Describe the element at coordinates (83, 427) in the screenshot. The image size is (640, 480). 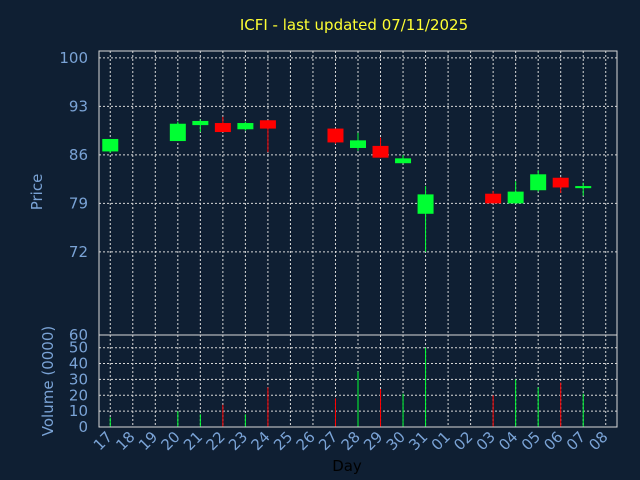
I see `volume-tick-label: 0` at that location.